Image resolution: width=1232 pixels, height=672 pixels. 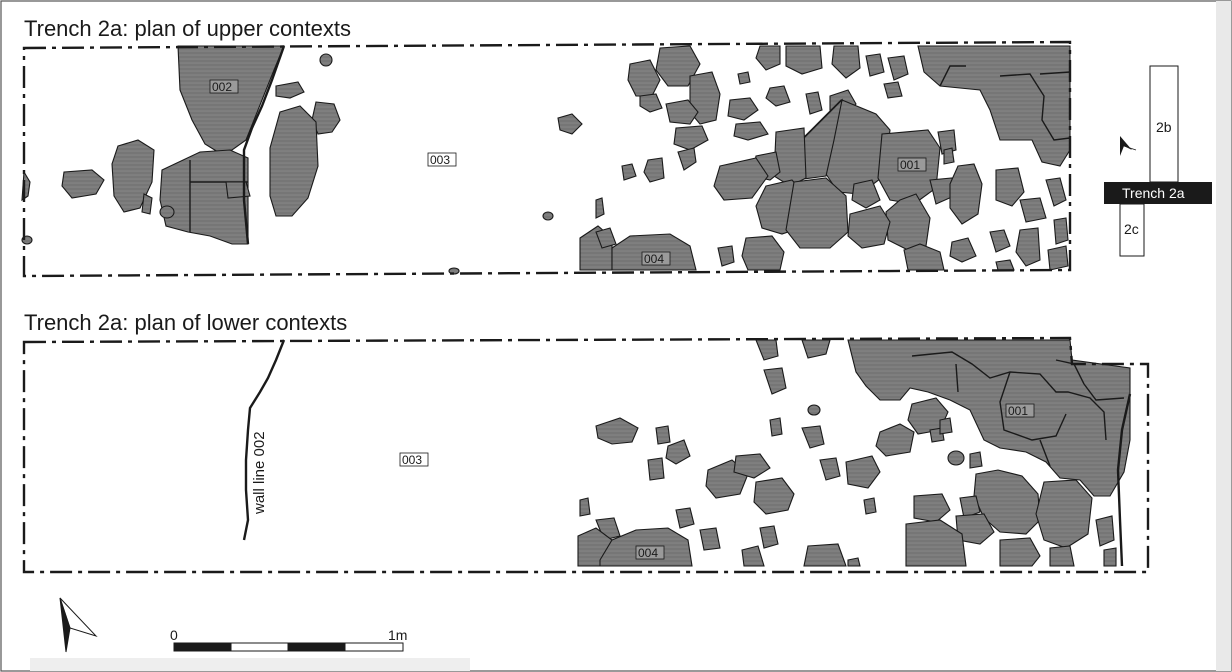 I want to click on lower-wall-edge, so click(x=1124, y=480).